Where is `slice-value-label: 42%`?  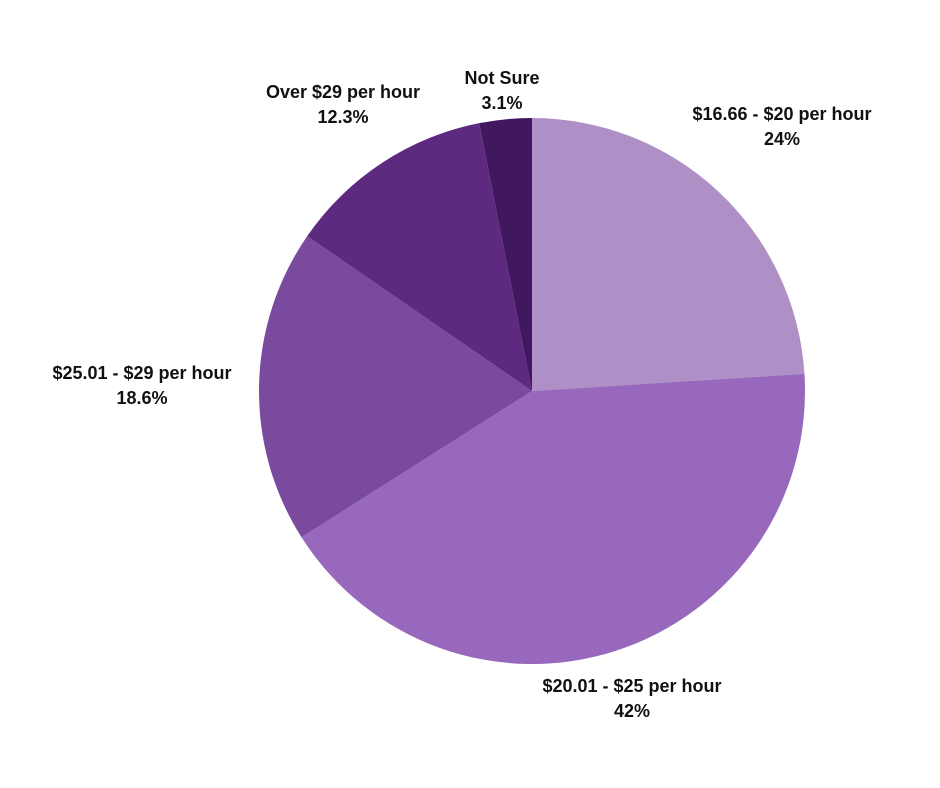
slice-value-label: 42% is located at coordinates (632, 711).